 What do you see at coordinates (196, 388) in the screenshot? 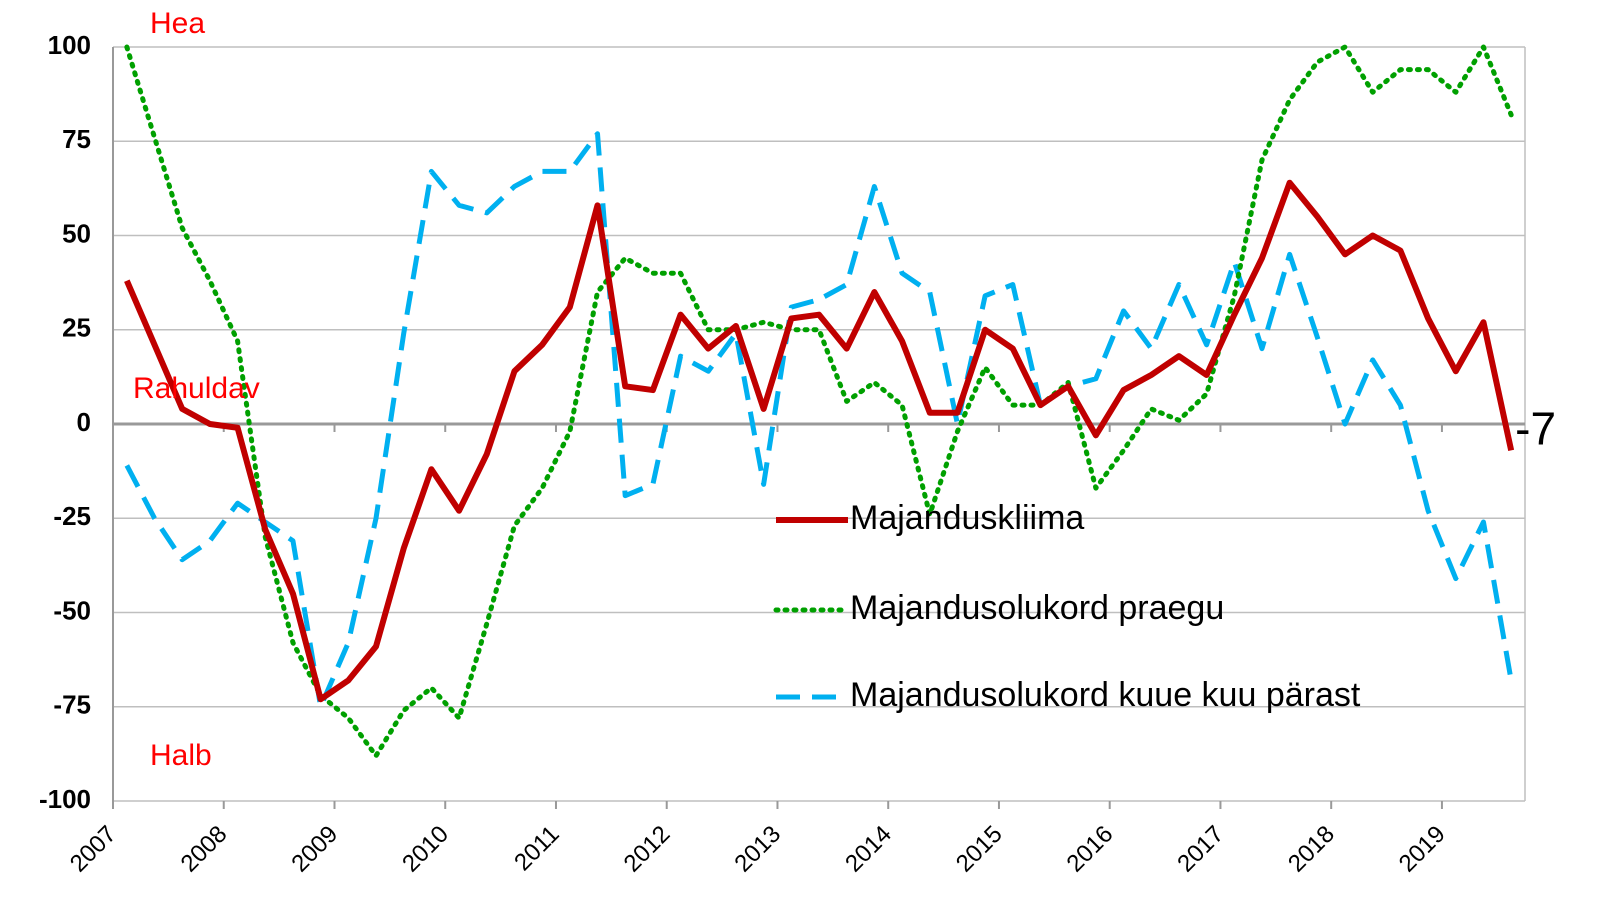
I see `annotation: Rahuldav` at bounding box center [196, 388].